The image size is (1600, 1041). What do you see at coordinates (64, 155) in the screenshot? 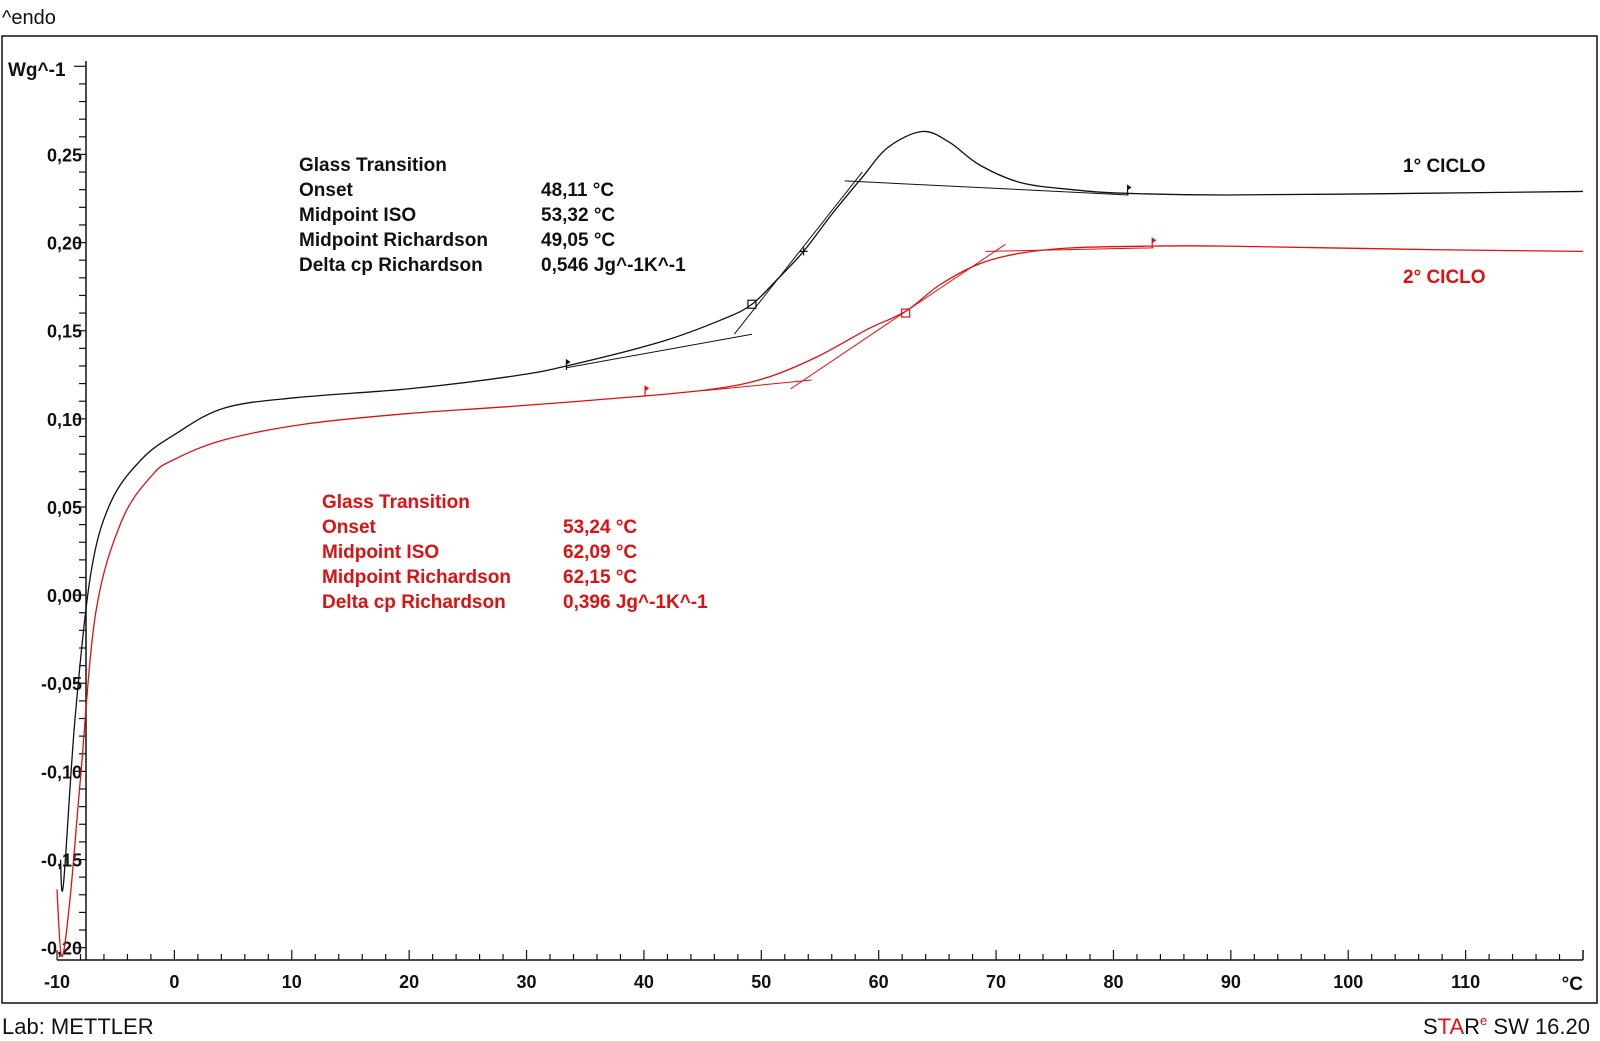
I see `y-tick-label: 0,25` at bounding box center [64, 155].